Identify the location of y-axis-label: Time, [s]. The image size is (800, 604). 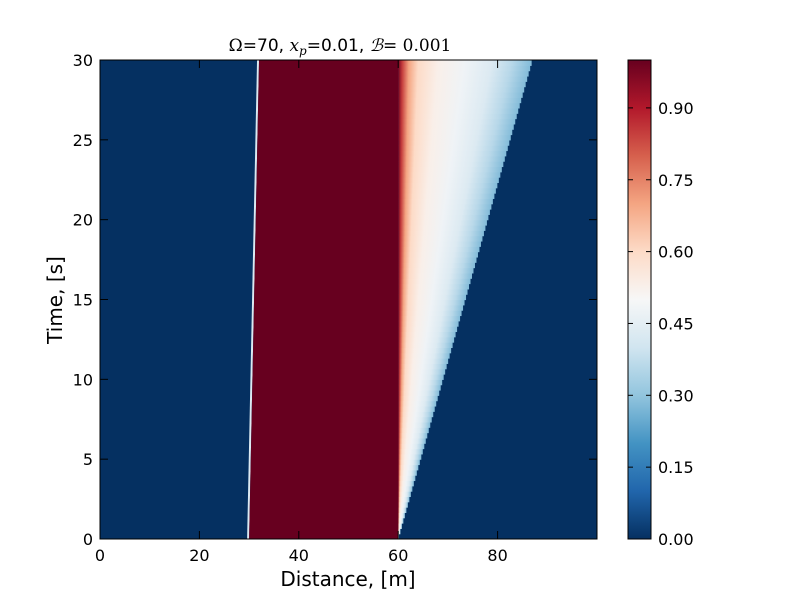
(55, 300).